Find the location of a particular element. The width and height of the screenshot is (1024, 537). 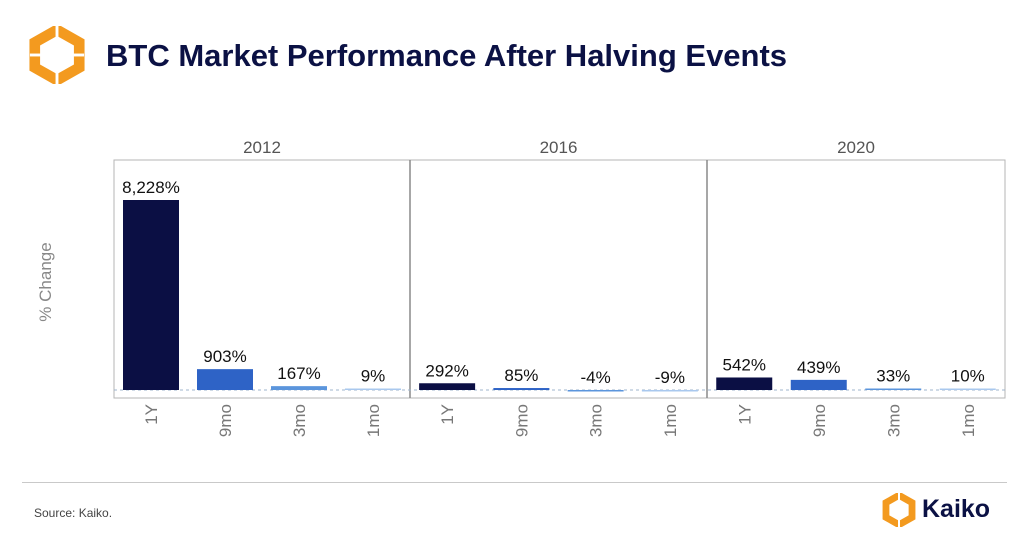

data-label-2012-9mo: 903% is located at coordinates (224, 356).